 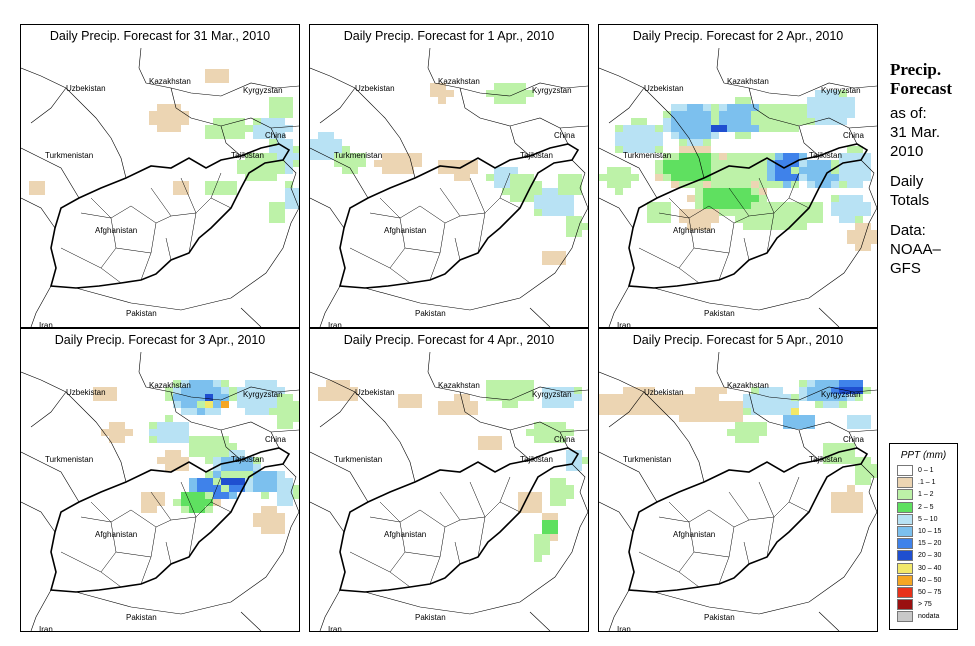 I want to click on map-label-kyrgyzstan: Kyrgyzstan, so click(x=263, y=90).